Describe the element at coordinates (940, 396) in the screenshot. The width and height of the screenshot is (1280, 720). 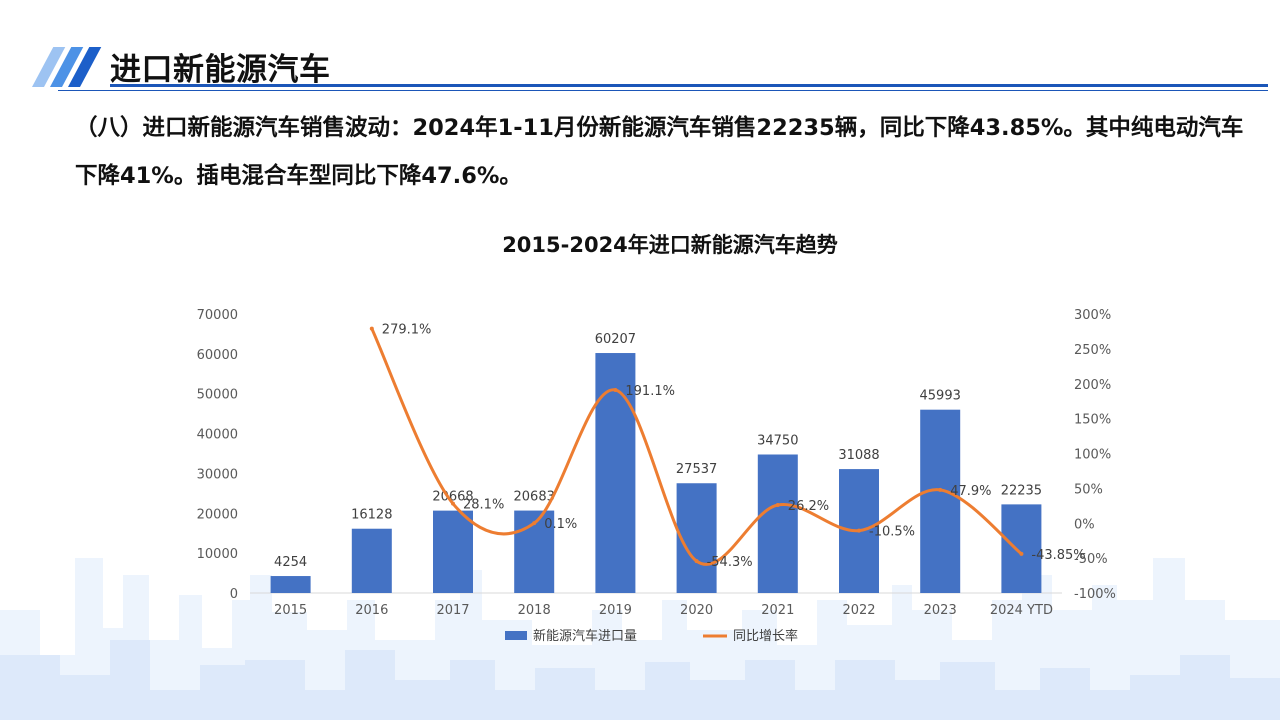
I see `bar-data-label: 45993` at that location.